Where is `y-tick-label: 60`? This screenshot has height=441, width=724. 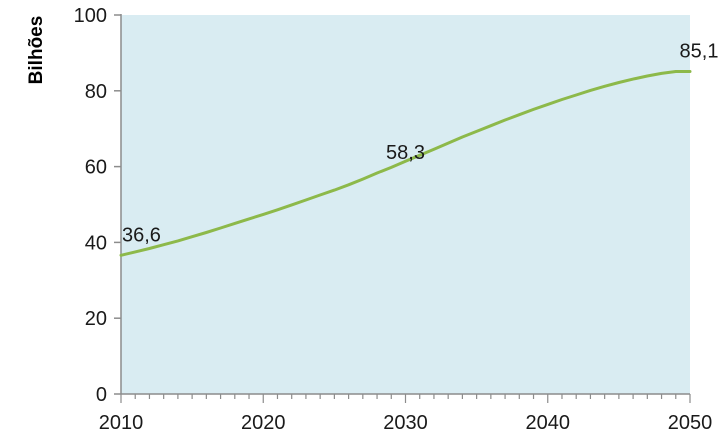 y-tick-label: 60 is located at coordinates (96, 168).